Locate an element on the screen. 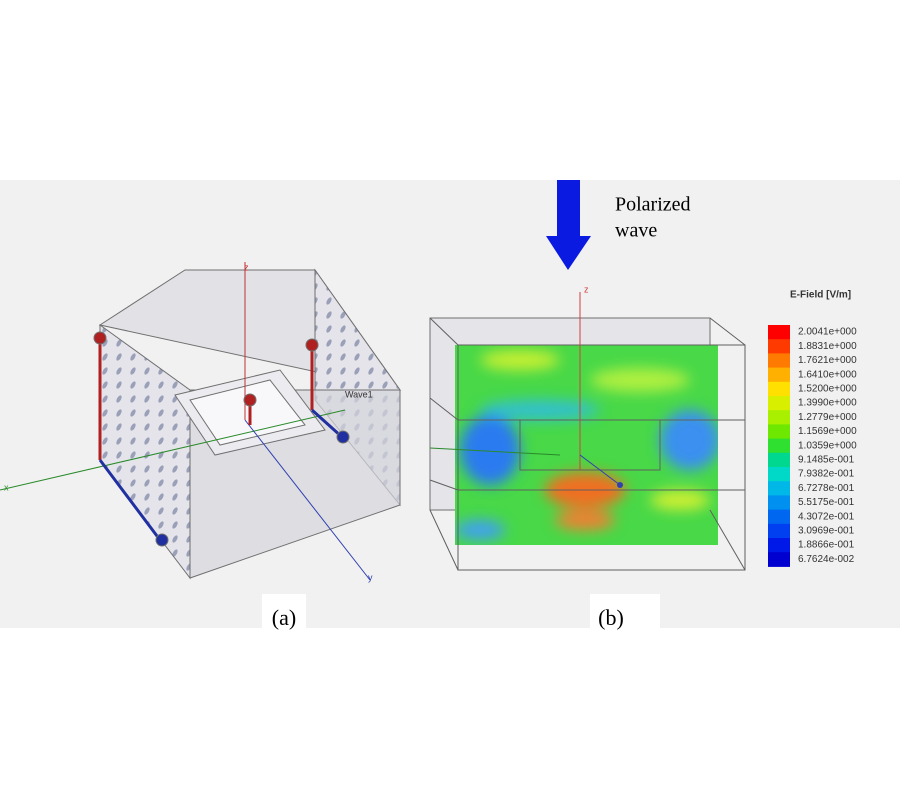  colorbar-label: 1.8866e-001 is located at coordinates (826, 545).